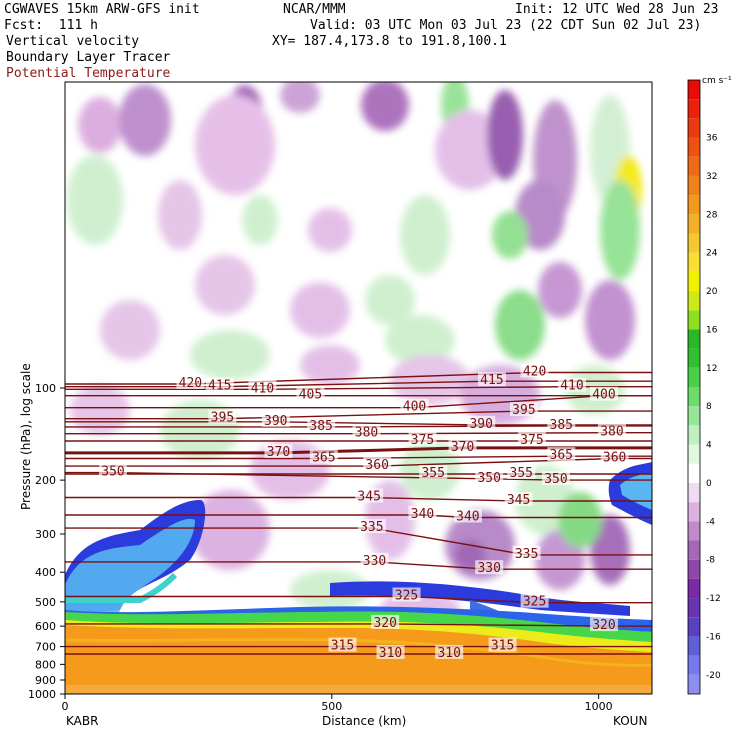 Image resolution: width=740 pixels, height=740 pixels. What do you see at coordinates (709, 484) in the screenshot?
I see `colorbar-label: 0` at bounding box center [709, 484].